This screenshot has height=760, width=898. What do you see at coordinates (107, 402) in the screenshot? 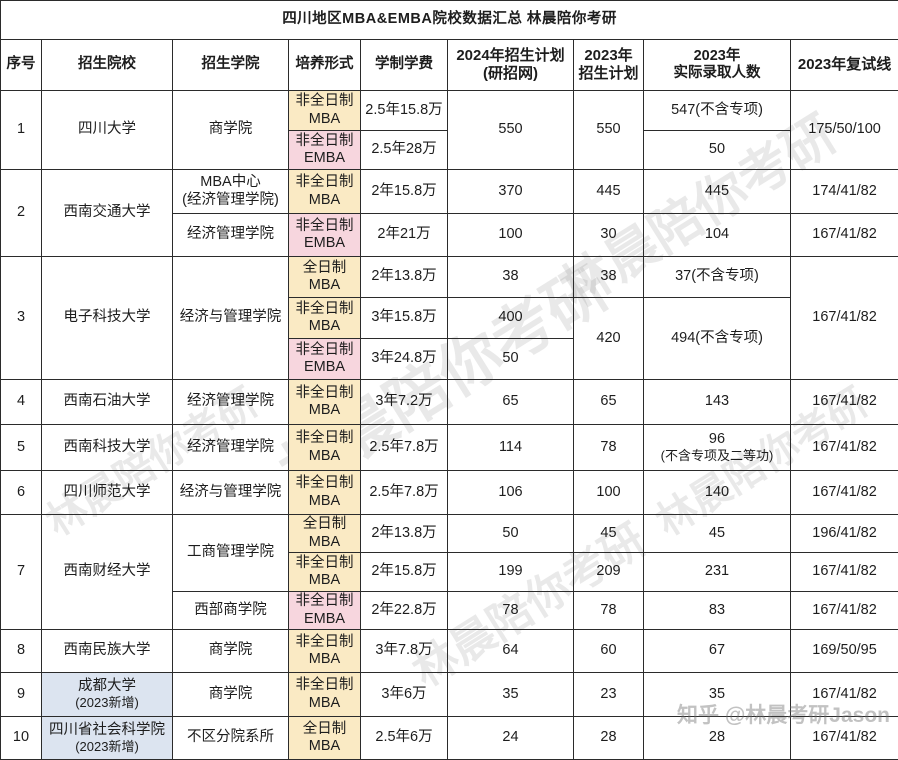
I see `cell-school: 西南石油大学` at bounding box center [107, 402].